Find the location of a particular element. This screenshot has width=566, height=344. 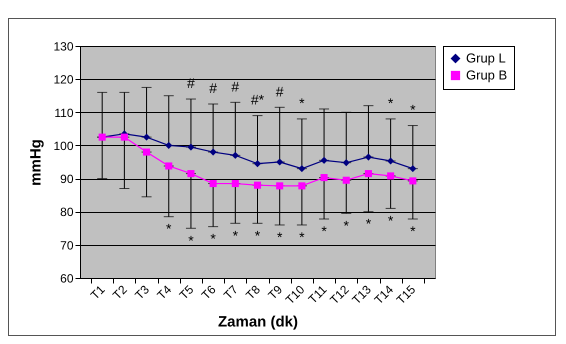

legend-label: Grup B is located at coordinates (487, 75).